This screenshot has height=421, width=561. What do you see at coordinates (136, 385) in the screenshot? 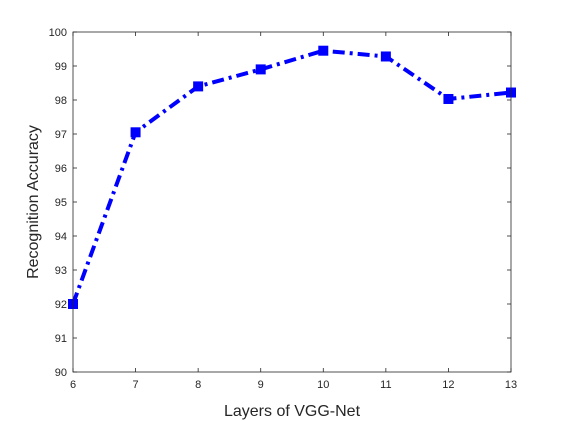
I see `x-tick-label: 7` at bounding box center [136, 385].